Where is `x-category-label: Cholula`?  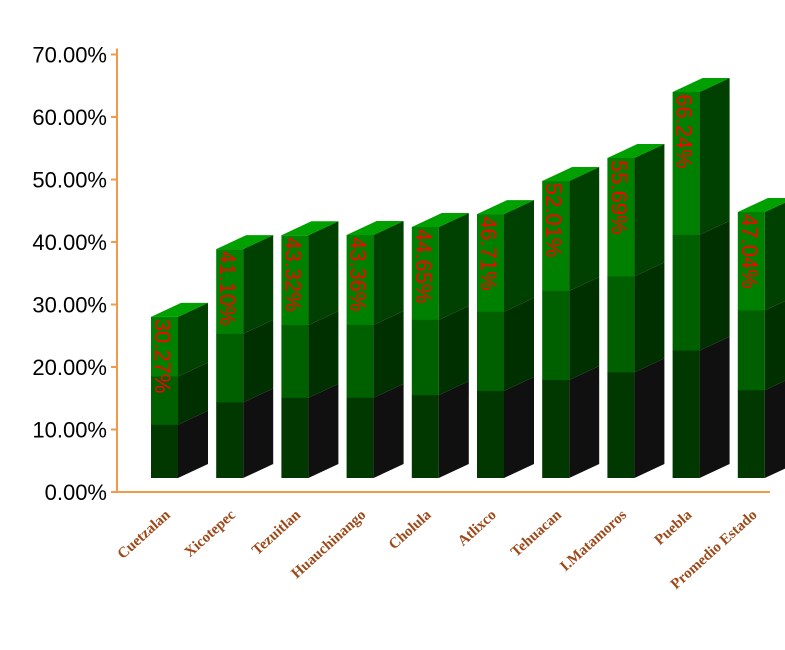
x-category-label: Cholula is located at coordinates (410, 530).